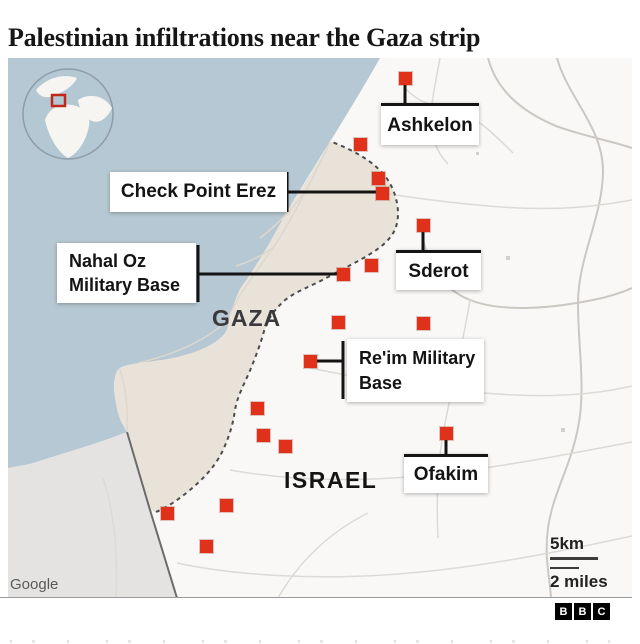 The width and height of the screenshot is (640, 644). What do you see at coordinates (381, 382) in the screenshot?
I see `callout-reim-line2: Base` at bounding box center [381, 382].